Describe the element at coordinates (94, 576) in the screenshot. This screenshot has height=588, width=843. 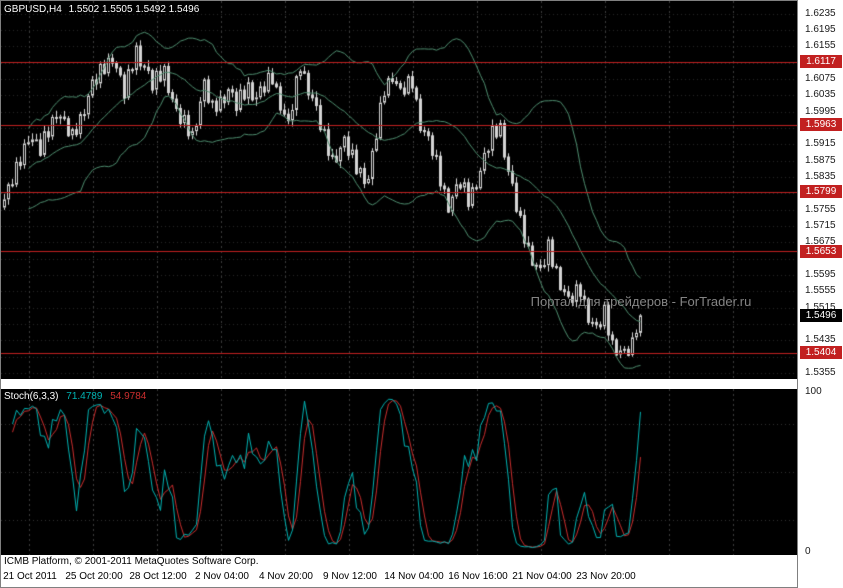
I see `time-label: 25 Oct 20:00` at that location.